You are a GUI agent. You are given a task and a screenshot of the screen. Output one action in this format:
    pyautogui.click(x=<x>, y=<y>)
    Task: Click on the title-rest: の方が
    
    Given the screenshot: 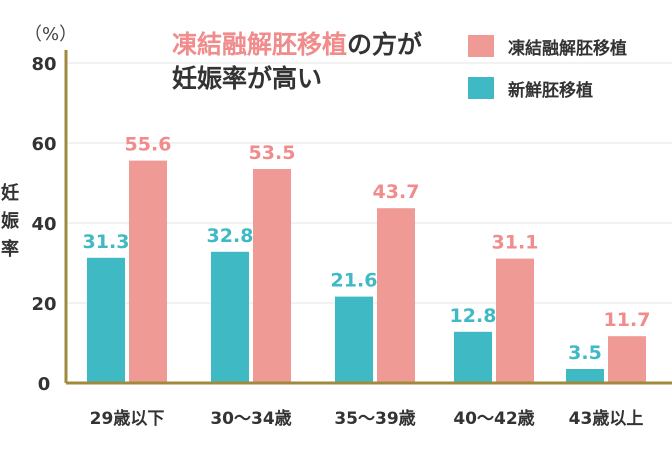 What is the action you would take?
    pyautogui.click(x=385, y=44)
    